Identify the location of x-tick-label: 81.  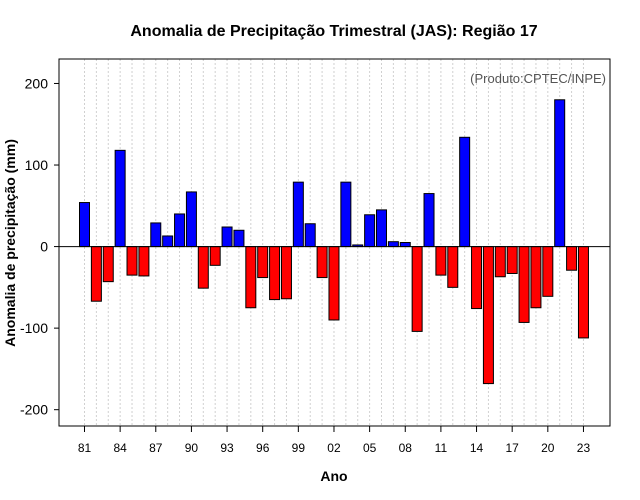
(85, 448).